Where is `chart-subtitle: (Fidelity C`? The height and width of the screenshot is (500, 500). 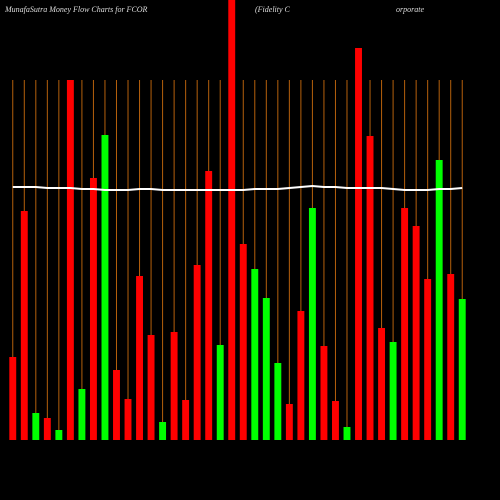 chart-subtitle: (Fidelity C is located at coordinates (273, 9).